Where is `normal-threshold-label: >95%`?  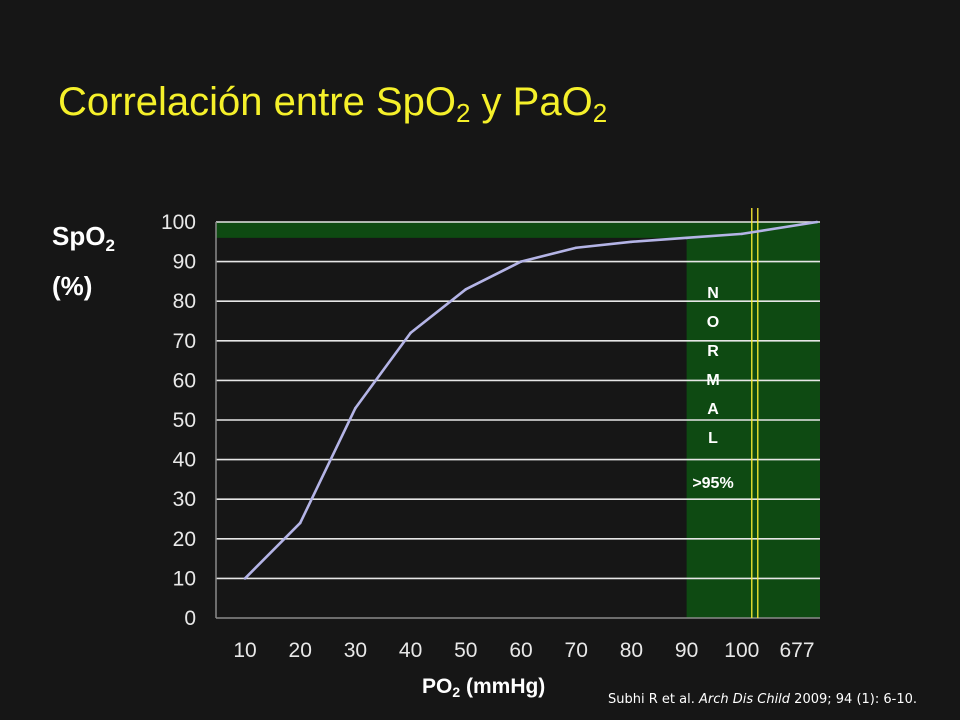
normal-threshold-label: >95% is located at coordinates (712, 483).